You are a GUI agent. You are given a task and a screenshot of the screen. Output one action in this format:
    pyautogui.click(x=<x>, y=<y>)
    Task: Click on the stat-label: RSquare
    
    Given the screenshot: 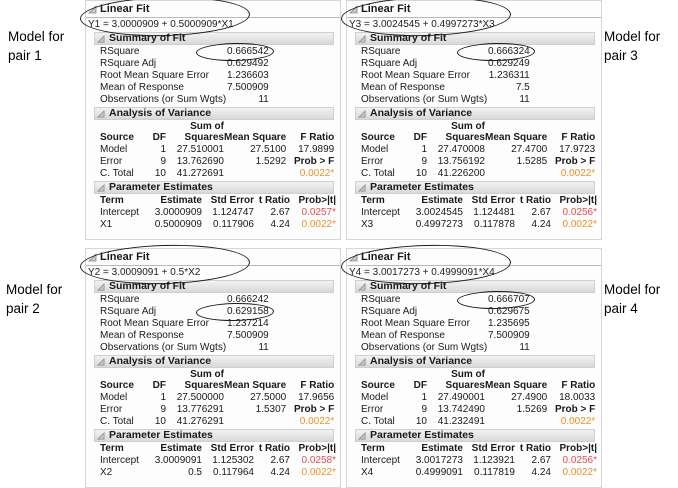 What is the action you would take?
    pyautogui.click(x=120, y=51)
    